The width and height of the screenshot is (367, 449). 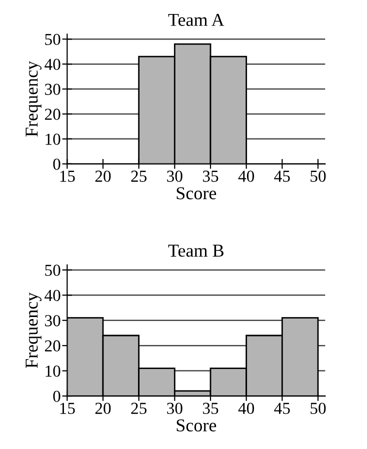 What do you see at coordinates (196, 250) in the screenshot?
I see `chart-title: Team B` at bounding box center [196, 250].